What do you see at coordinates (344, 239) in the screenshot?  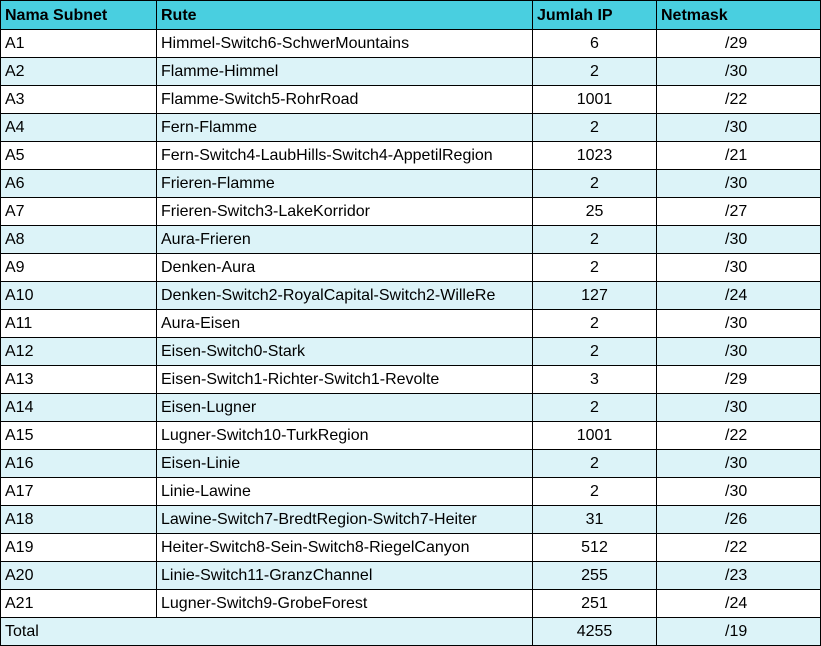 I see `cell-route: Aura-Frieren` at bounding box center [344, 239].